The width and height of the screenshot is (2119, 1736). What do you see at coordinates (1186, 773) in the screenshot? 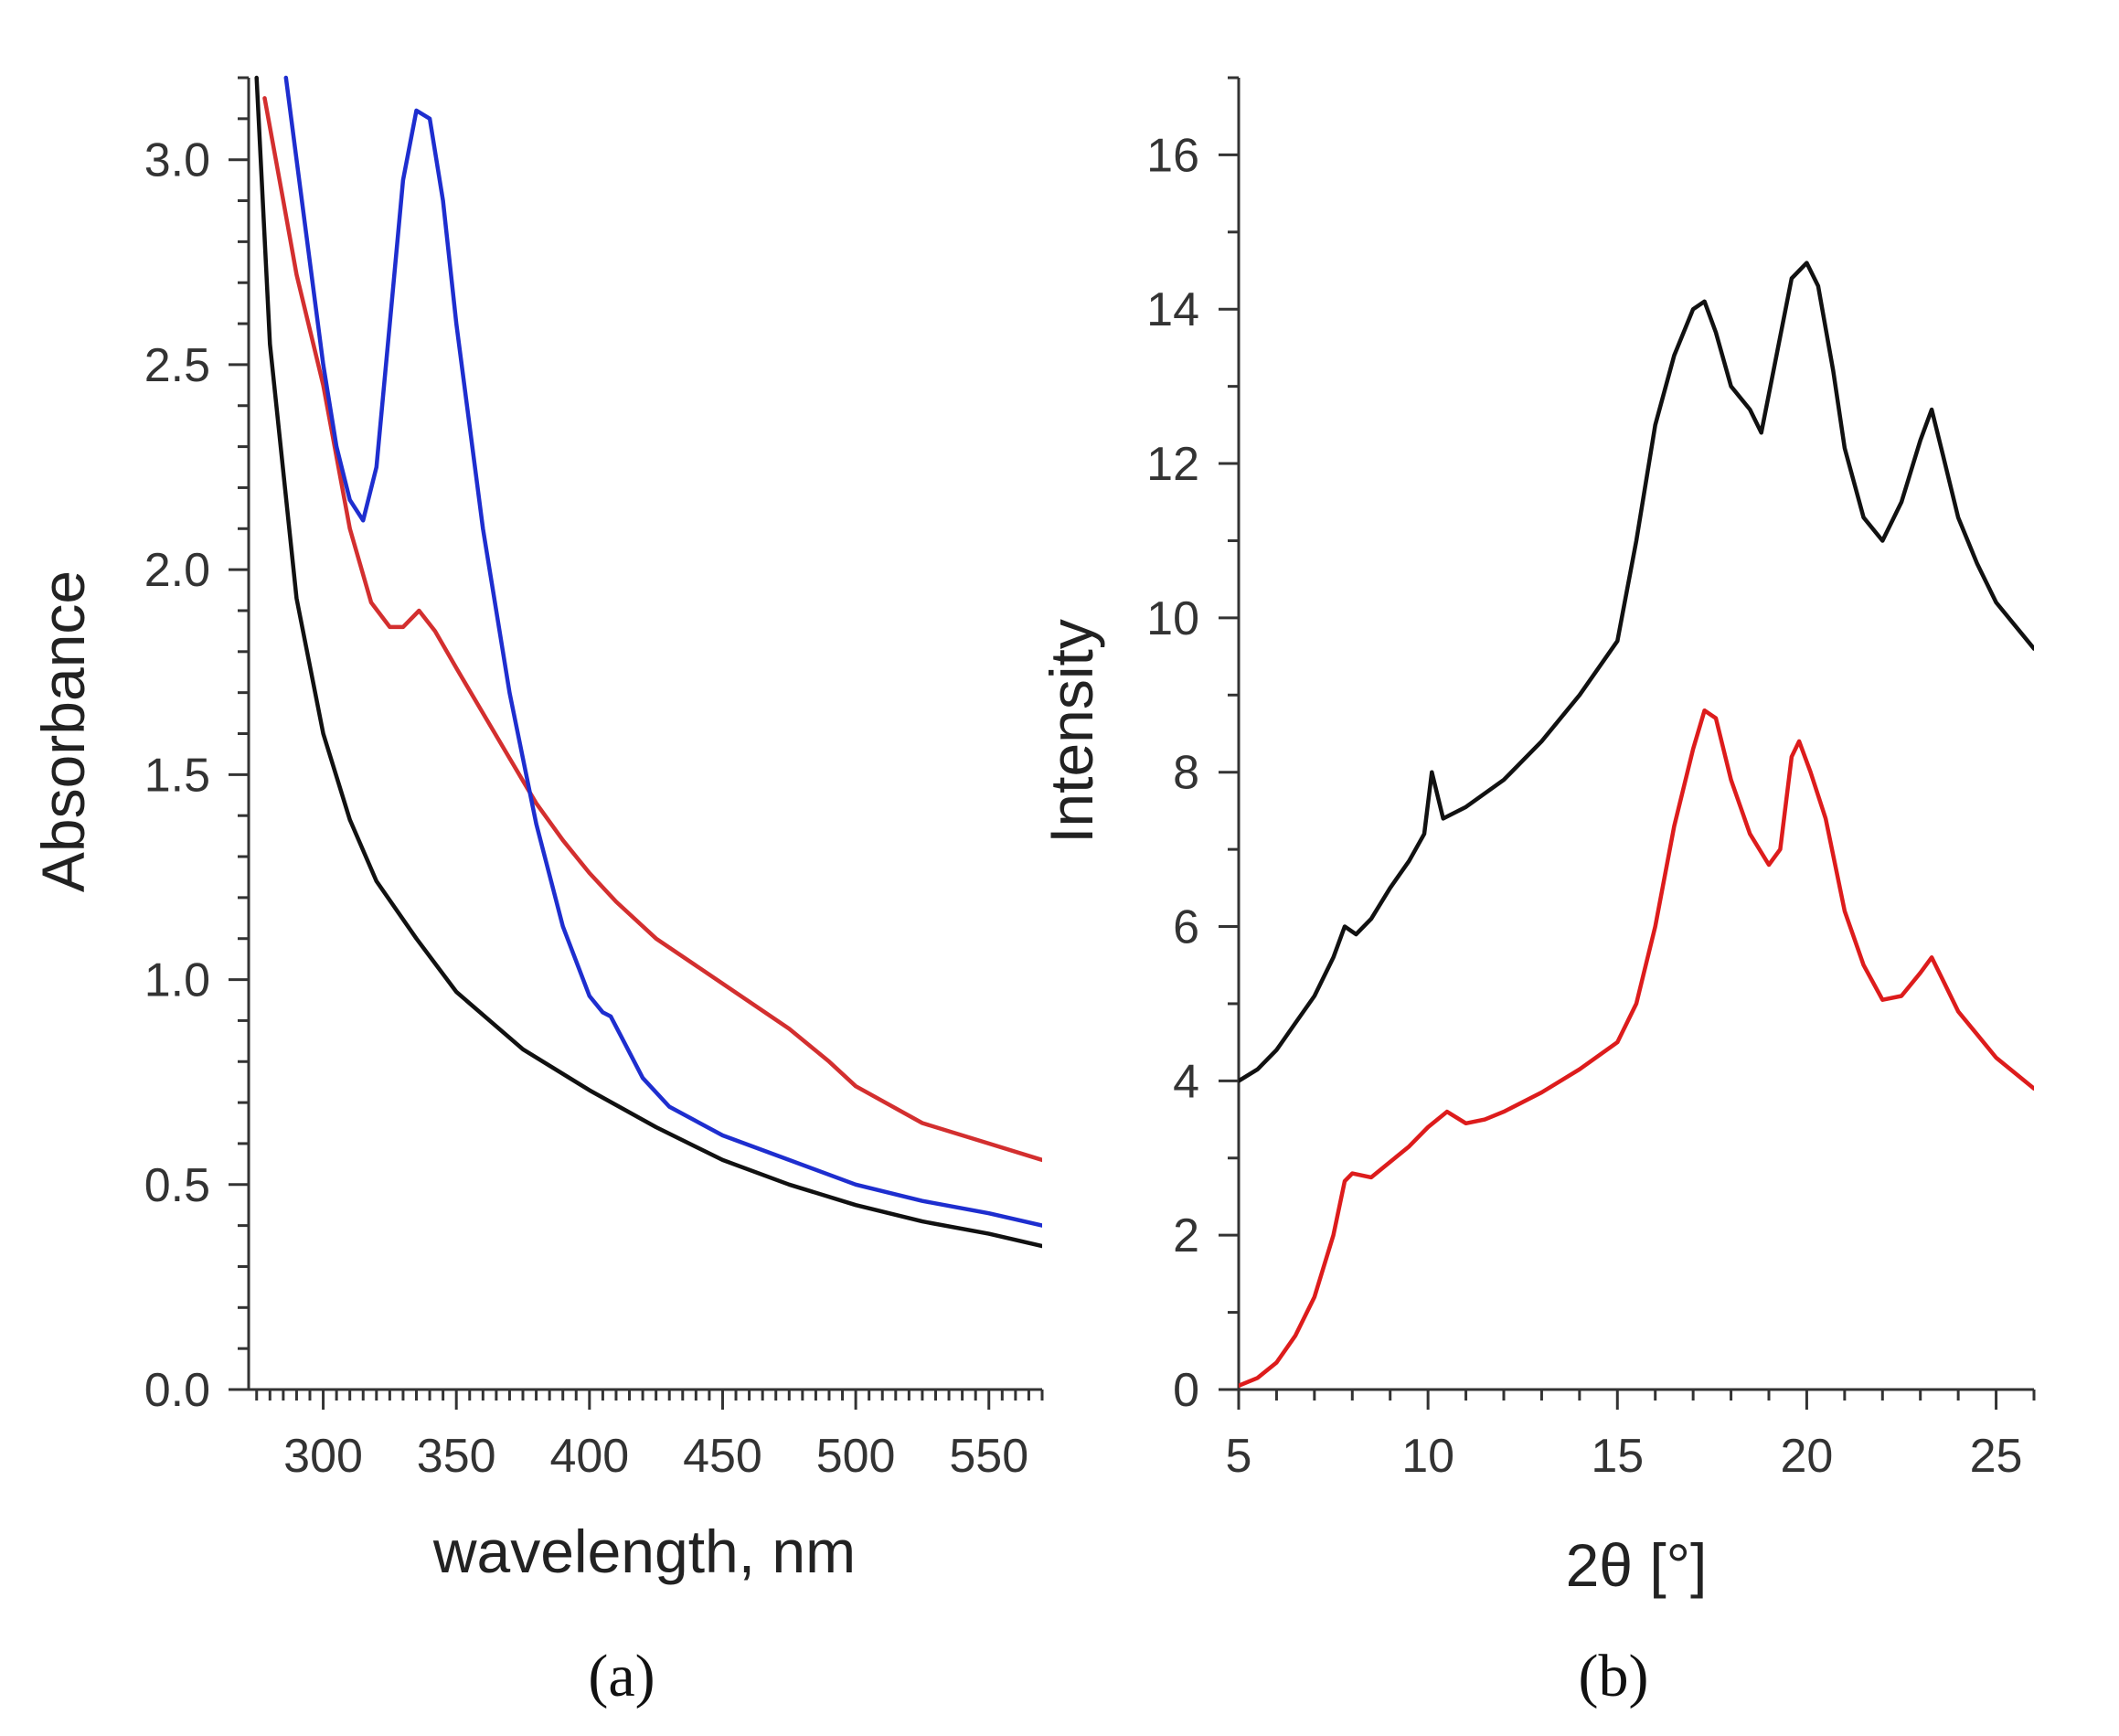
I see `y-tick-label: 8` at bounding box center [1186, 773].